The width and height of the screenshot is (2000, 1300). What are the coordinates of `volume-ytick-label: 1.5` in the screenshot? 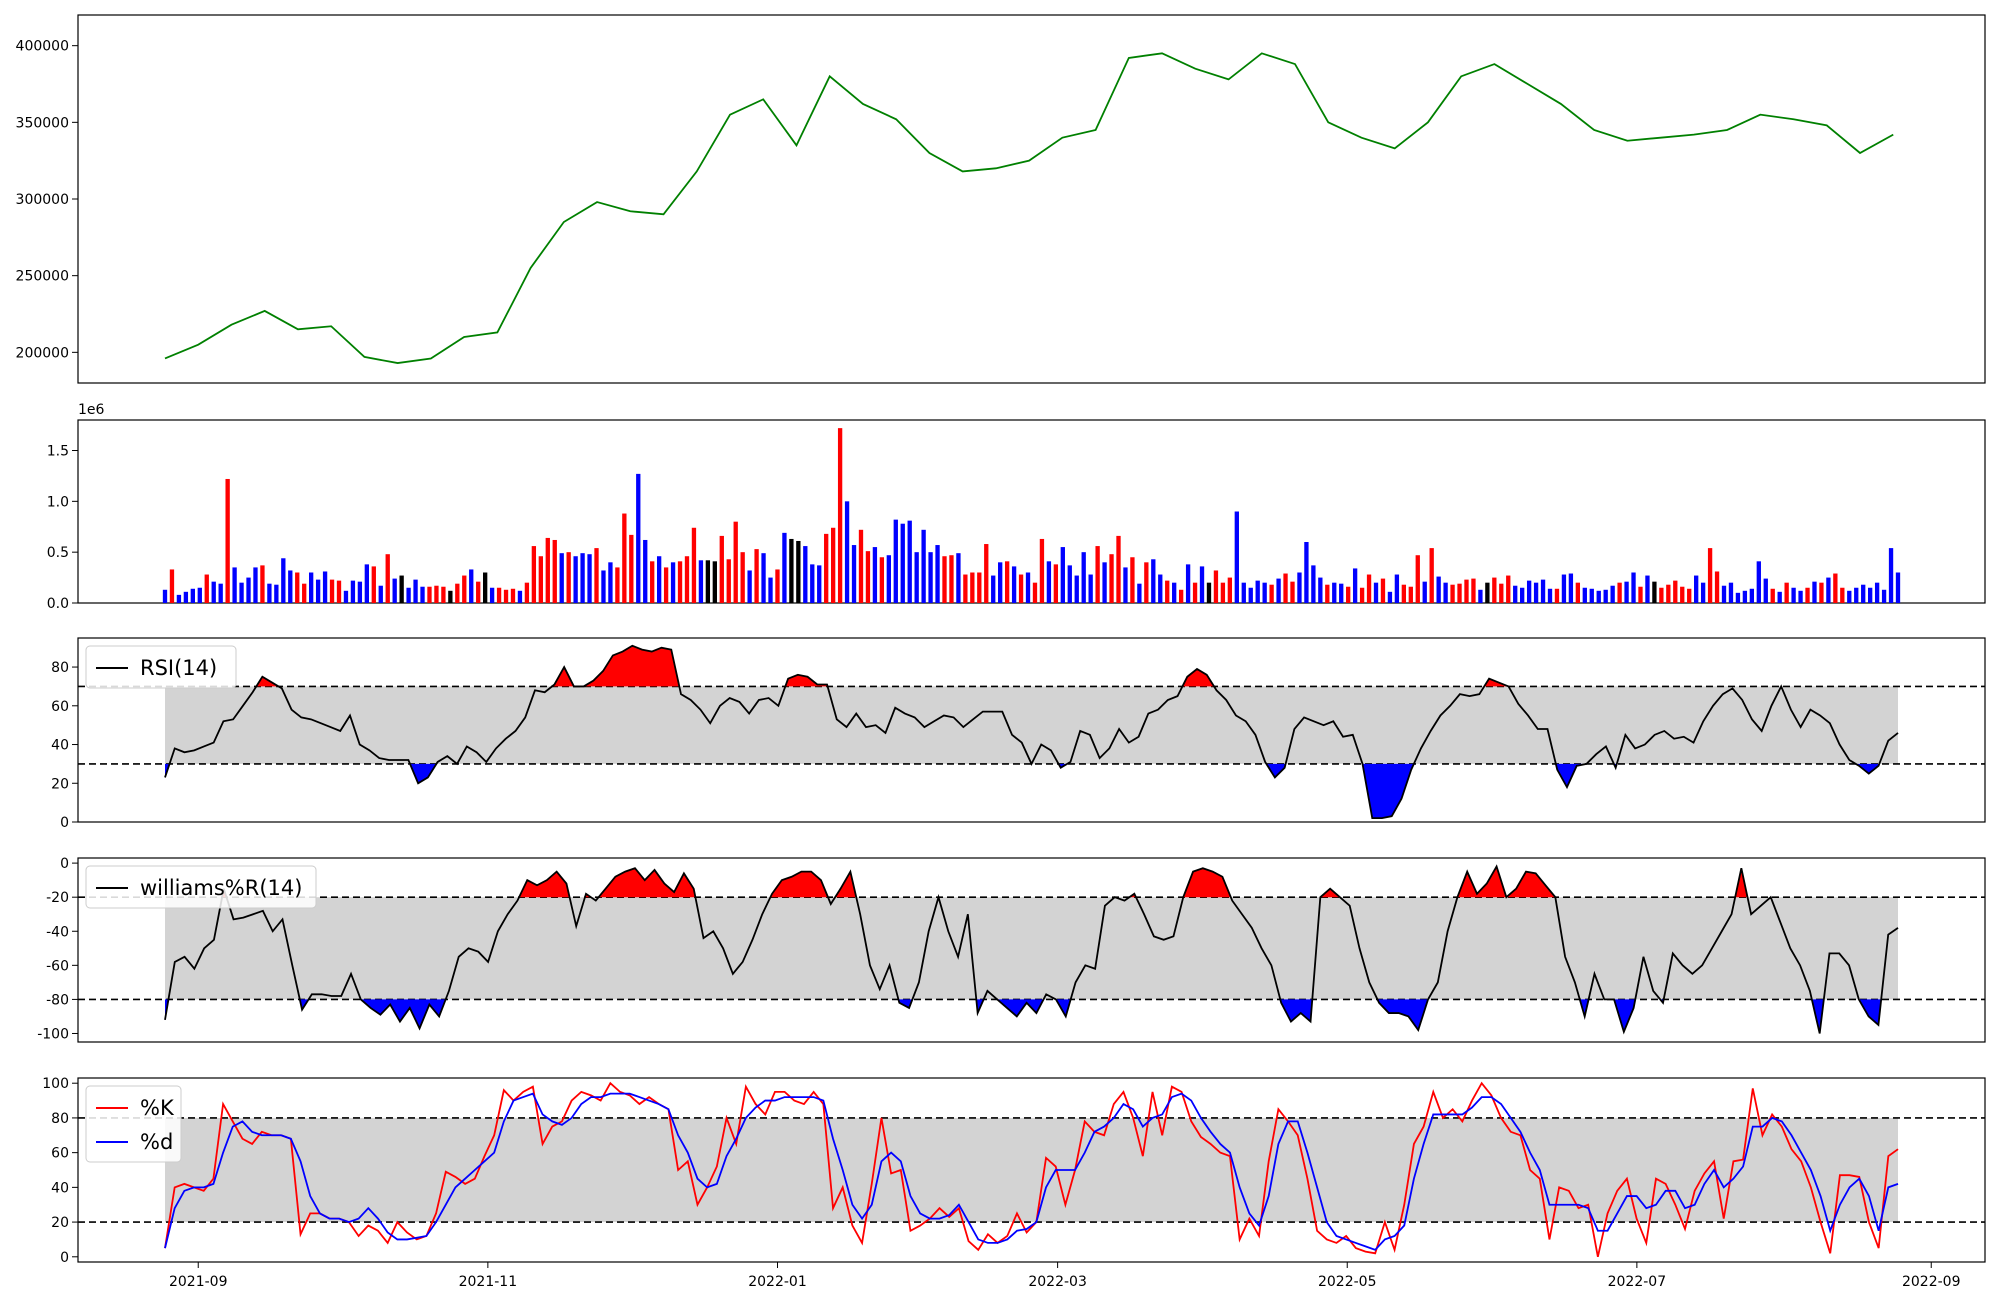 It's located at (58, 452).